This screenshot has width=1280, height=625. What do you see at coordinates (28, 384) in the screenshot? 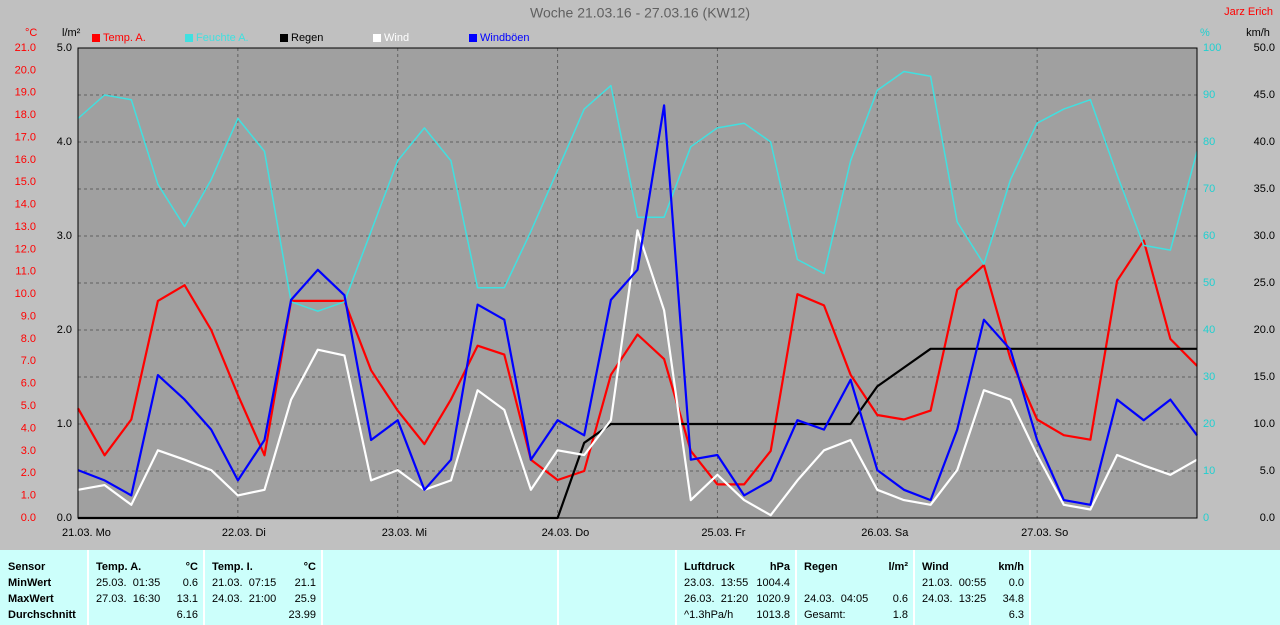
I see `y-tick-label: 6.0` at bounding box center [28, 384].